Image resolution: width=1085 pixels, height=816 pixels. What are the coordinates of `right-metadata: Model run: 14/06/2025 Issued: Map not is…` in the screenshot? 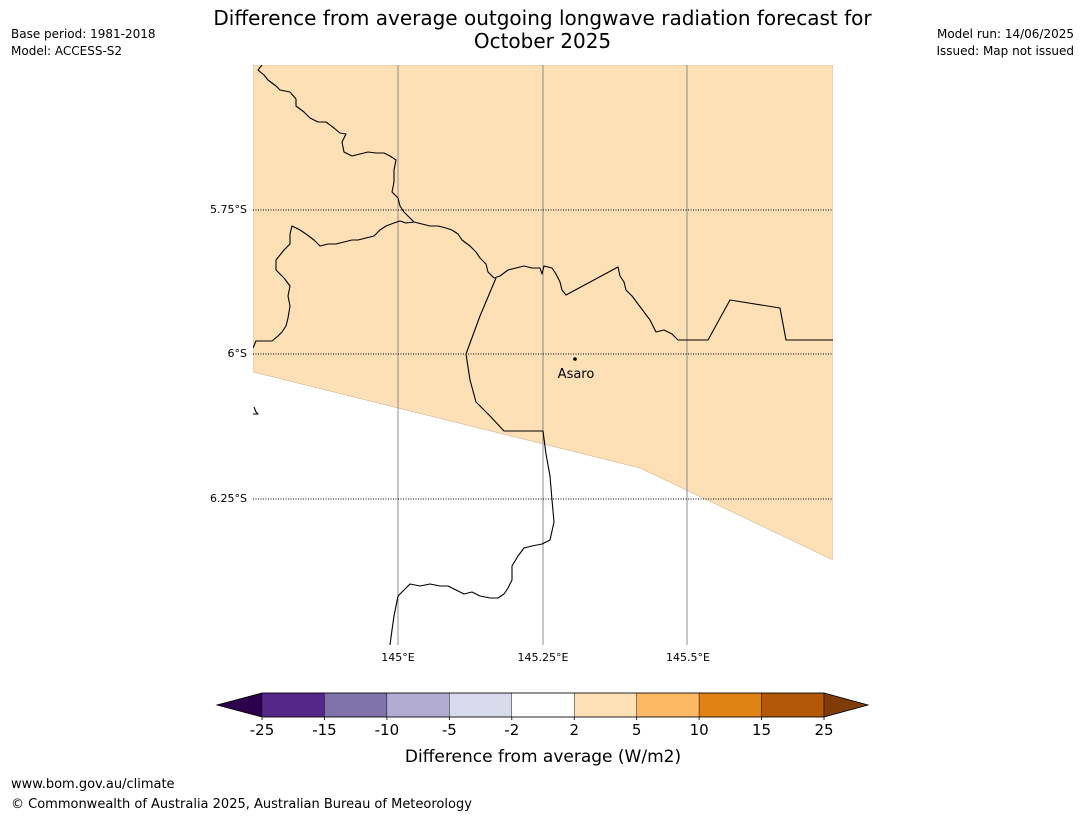 It's located at (1005, 43).